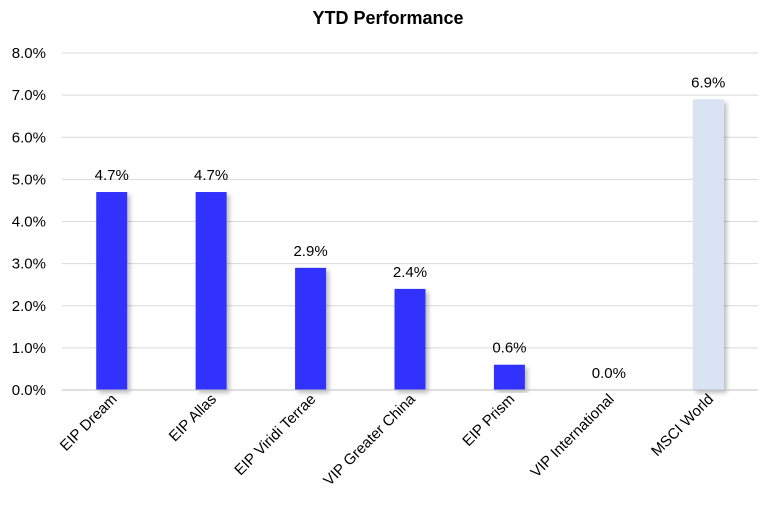  What do you see at coordinates (89, 423) in the screenshot?
I see `x-tick-label: EIP Dream` at bounding box center [89, 423].